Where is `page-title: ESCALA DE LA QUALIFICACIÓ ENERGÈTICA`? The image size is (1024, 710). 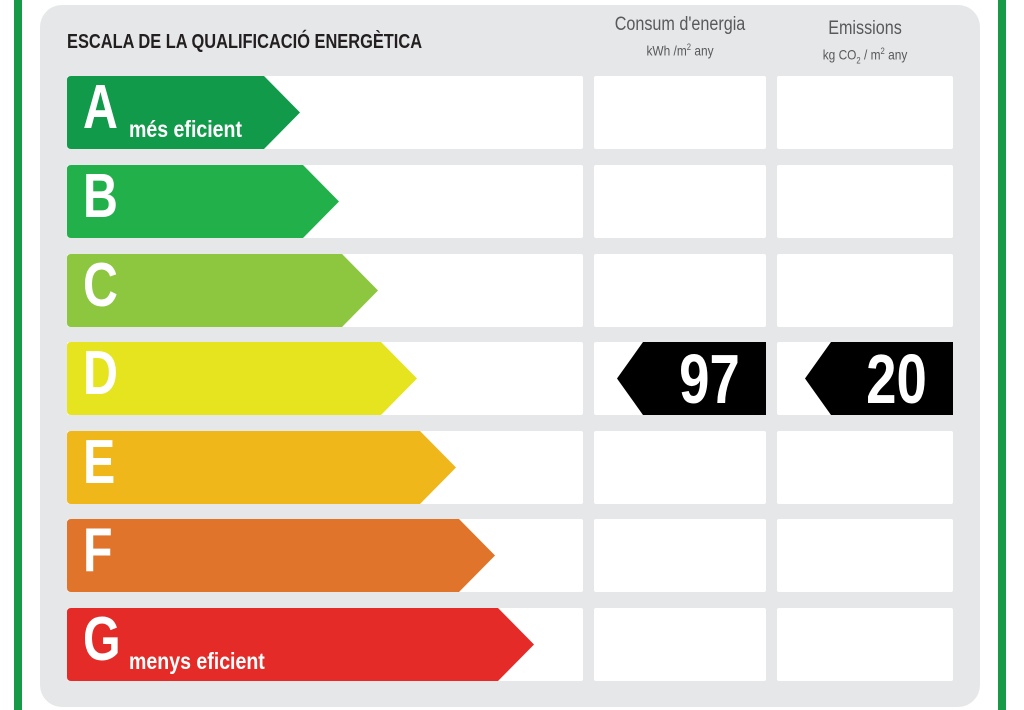 page-title: ESCALA DE LA QUALIFICACIÓ ENERGÈTICA is located at coordinates (245, 42).